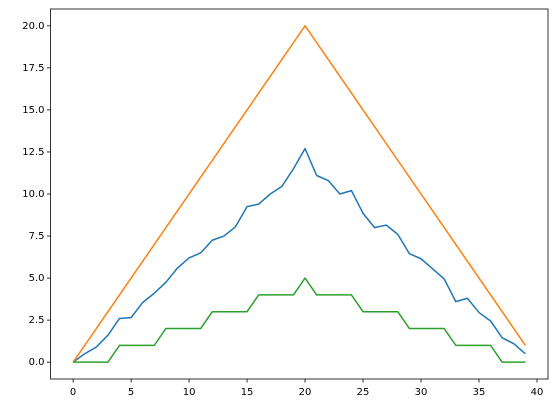 The image size is (556, 413). What do you see at coordinates (33, 194) in the screenshot?
I see `y-tick-label: 10.0` at bounding box center [33, 194].